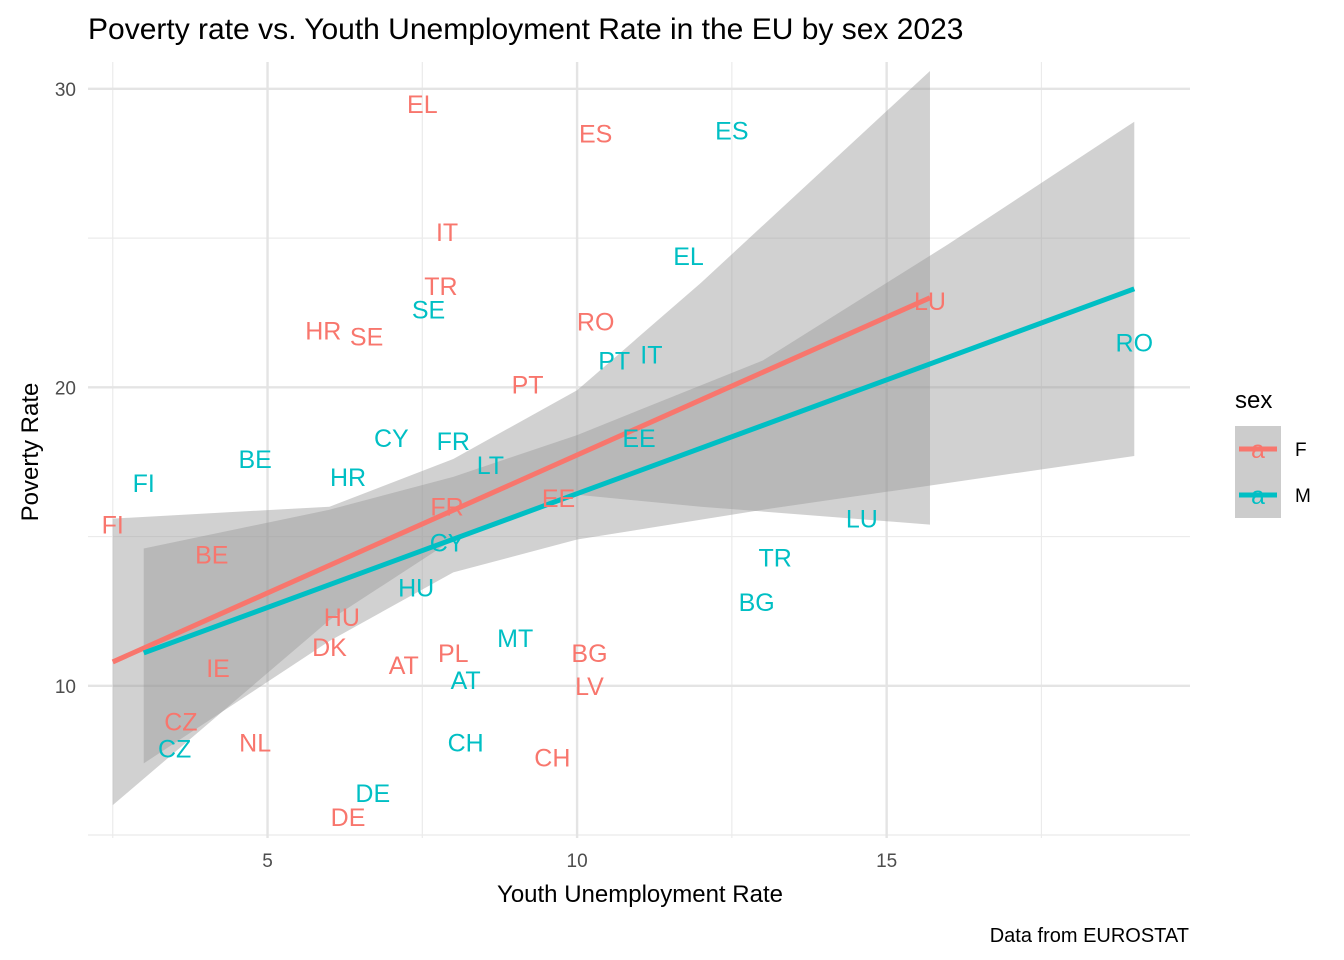  I want to click on legend-entries: a Fa M, so click(1273, 472).